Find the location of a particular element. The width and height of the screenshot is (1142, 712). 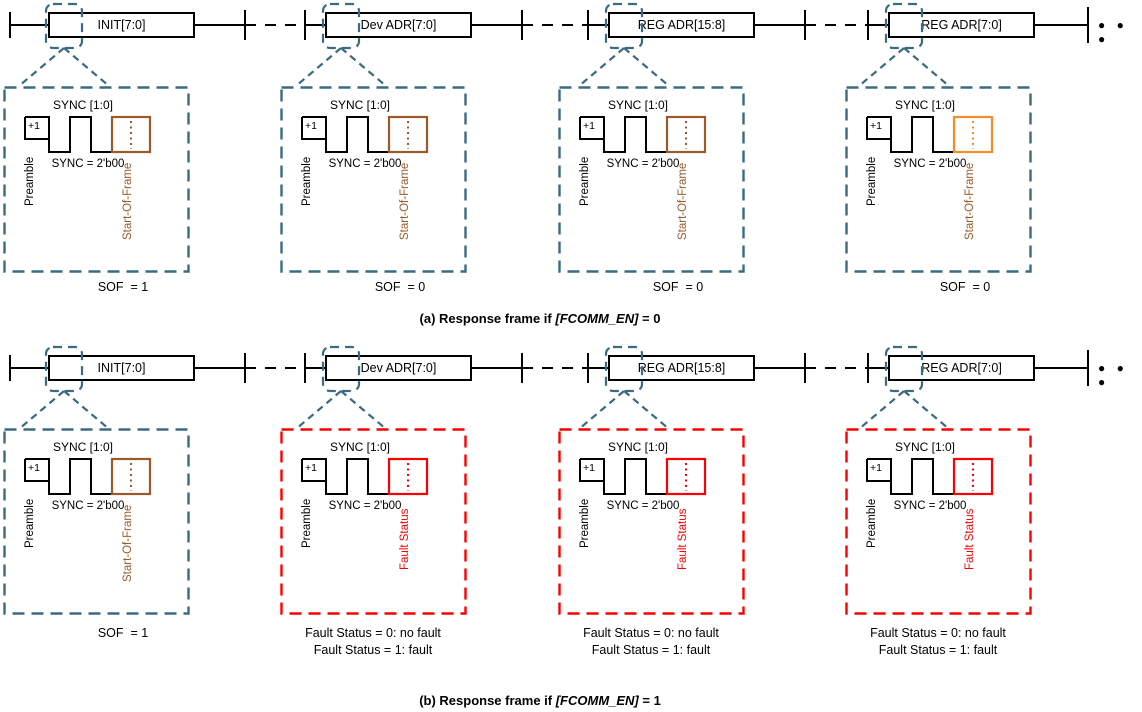

caption-row-b: (b) Response frame if [FCOMM_EN] = 1 is located at coordinates (540, 700).